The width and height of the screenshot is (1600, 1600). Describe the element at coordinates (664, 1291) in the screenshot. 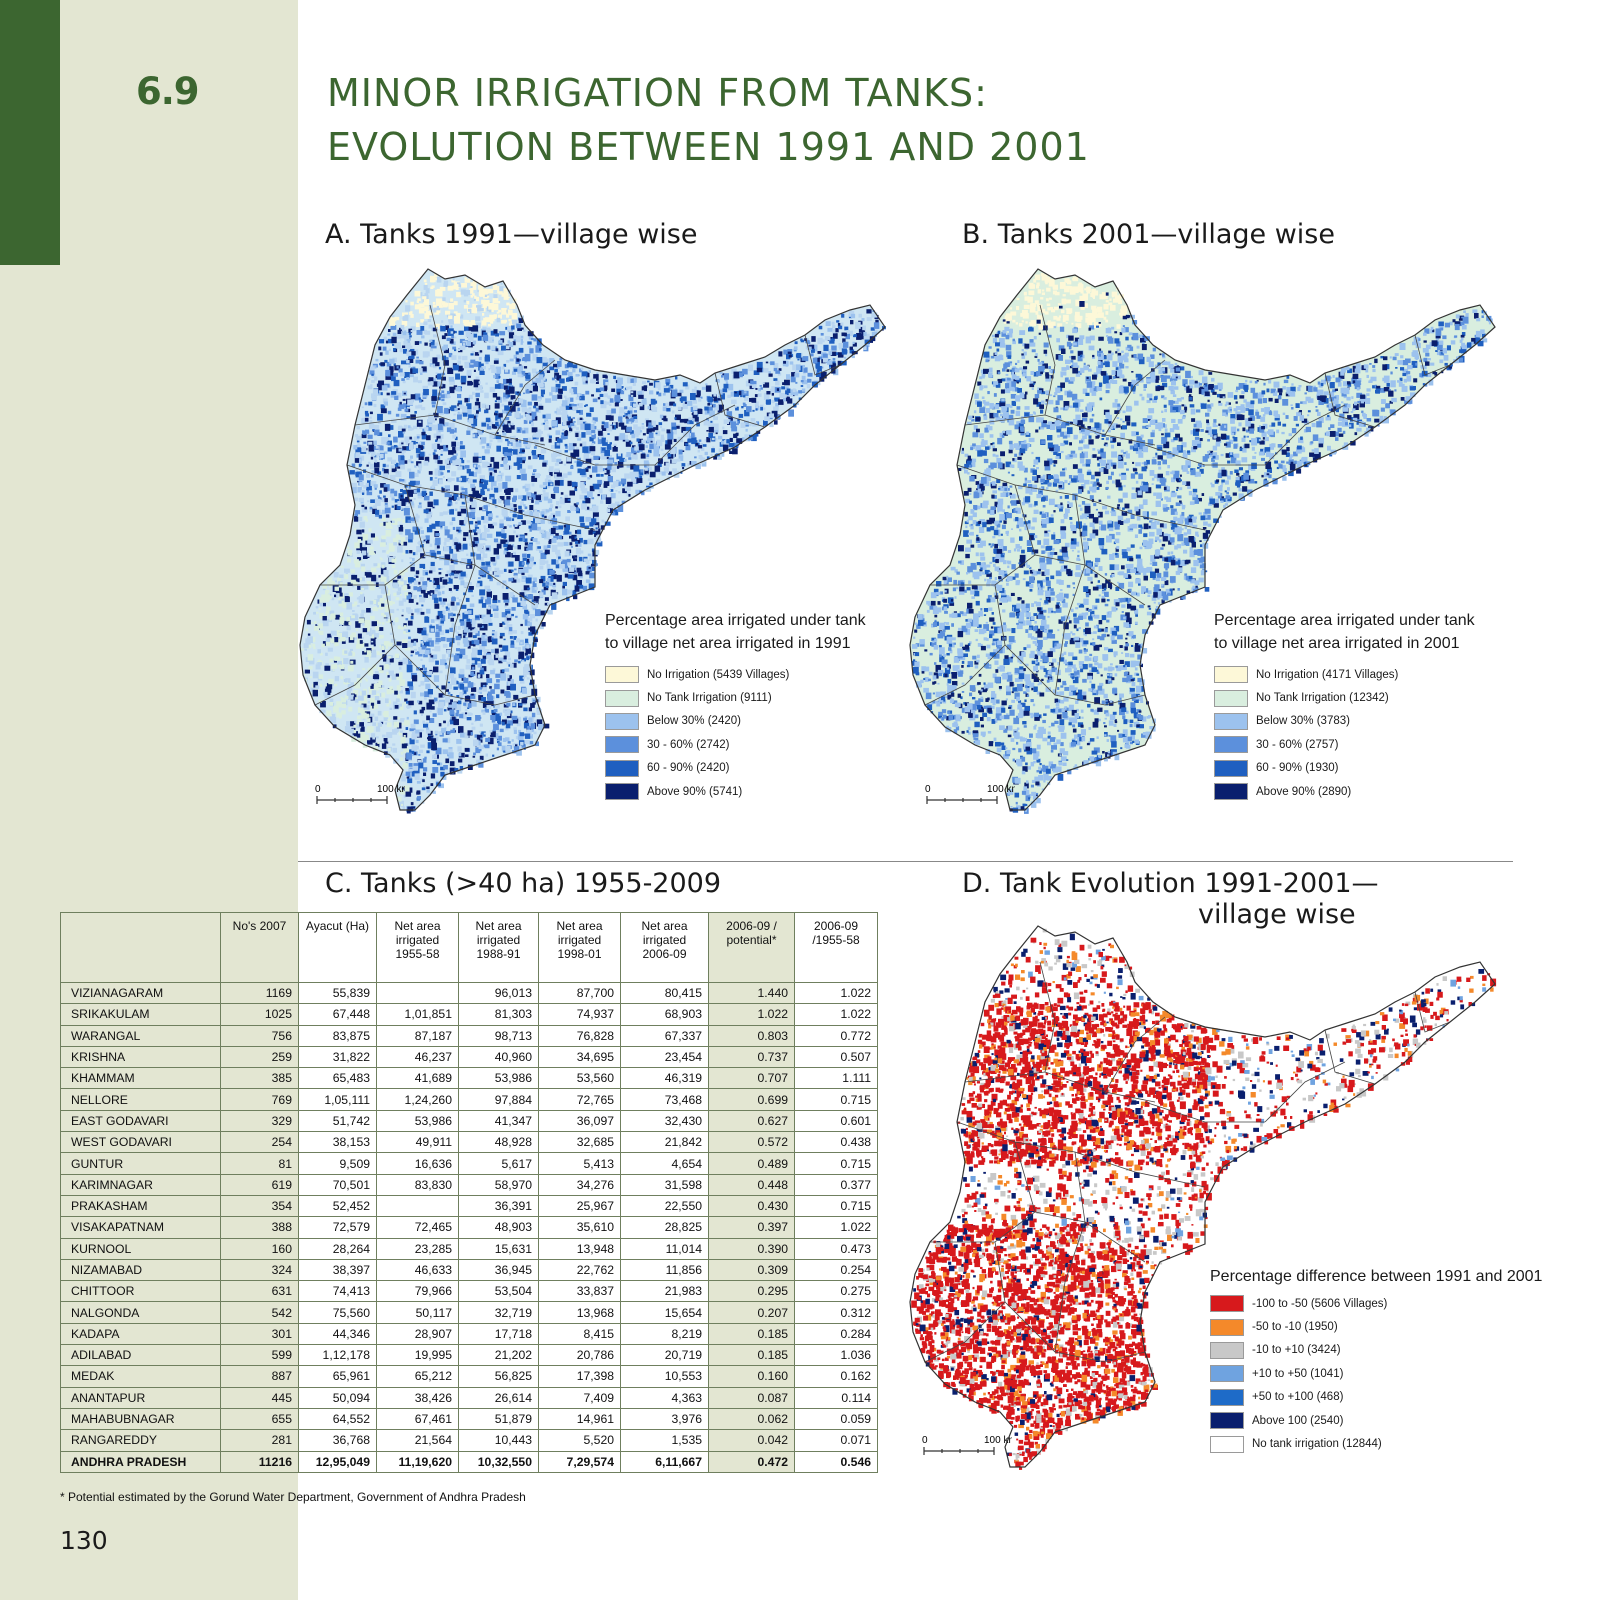

I see `table-cell: 21,983` at that location.